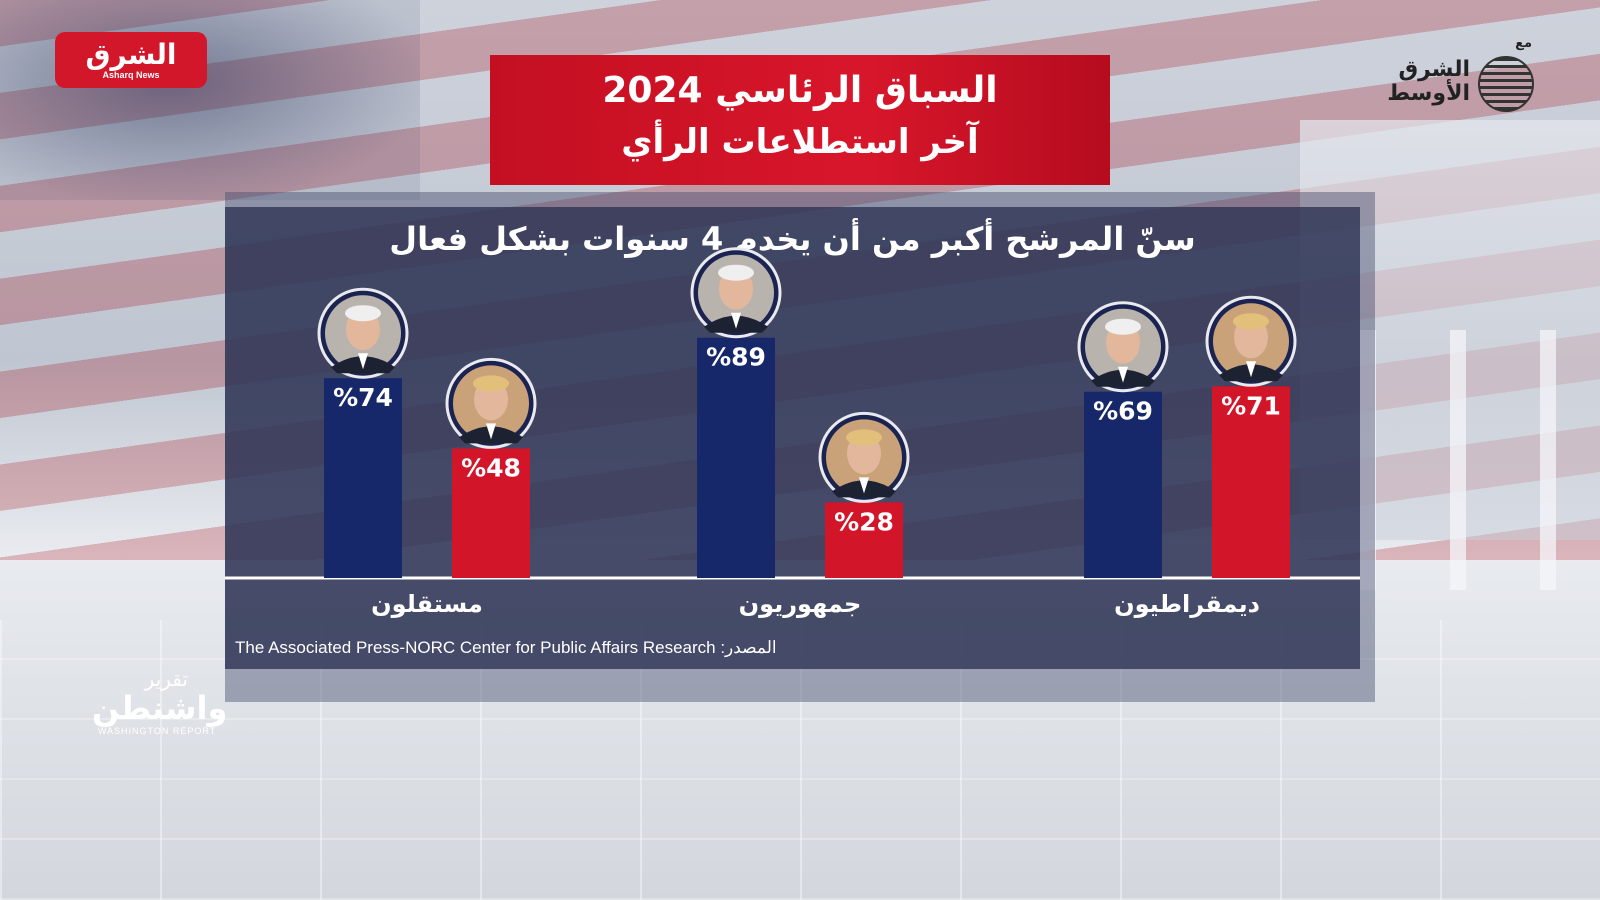 This screenshot has width=1600, height=900. What do you see at coordinates (1123, 411) in the screenshot?
I see `data-label: %69` at bounding box center [1123, 411].